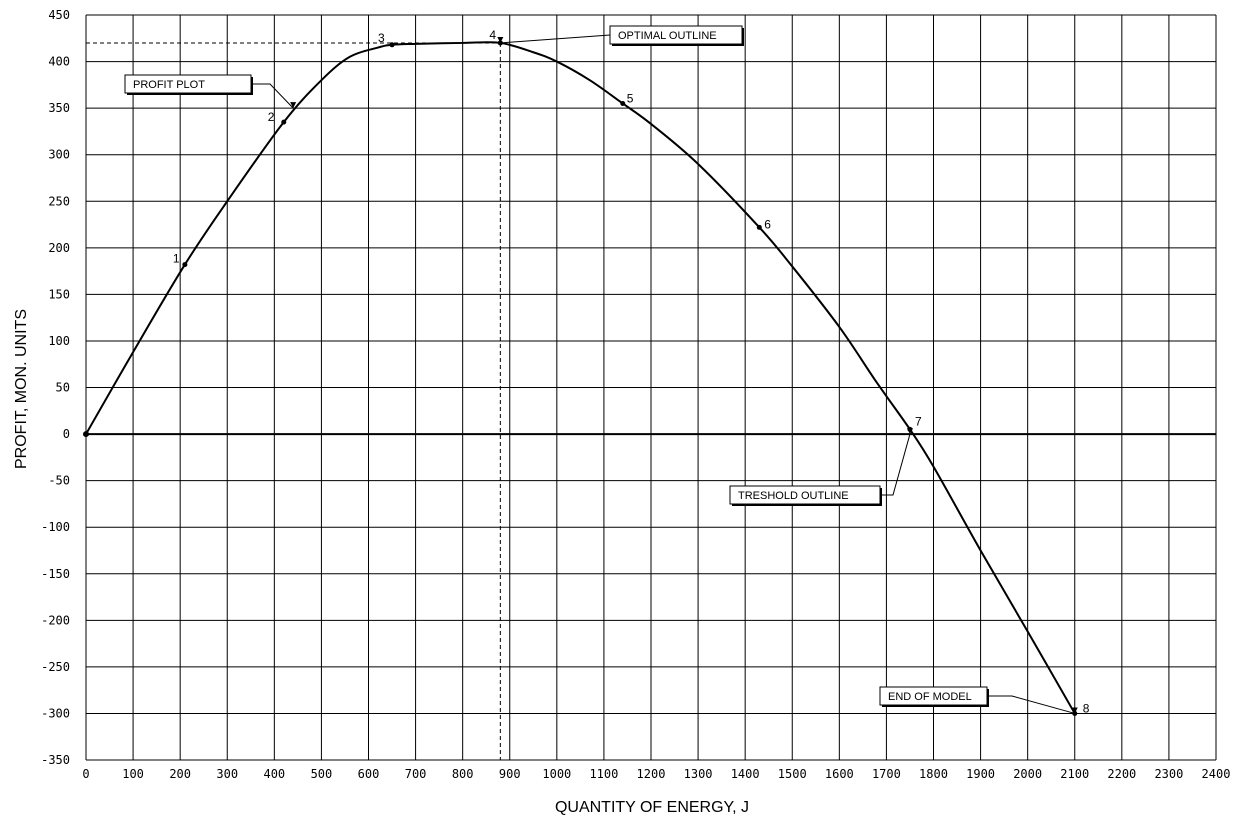  I want to click on x-tick-label: 1400, so click(745, 774).